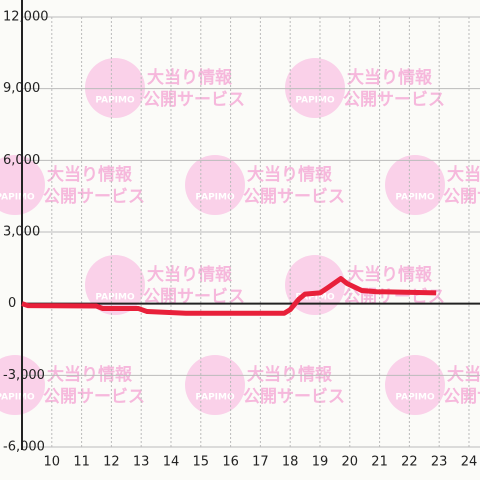 The height and width of the screenshot is (480, 480). What do you see at coordinates (230, 462) in the screenshot?
I see `x-tick-label: 16` at bounding box center [230, 462].